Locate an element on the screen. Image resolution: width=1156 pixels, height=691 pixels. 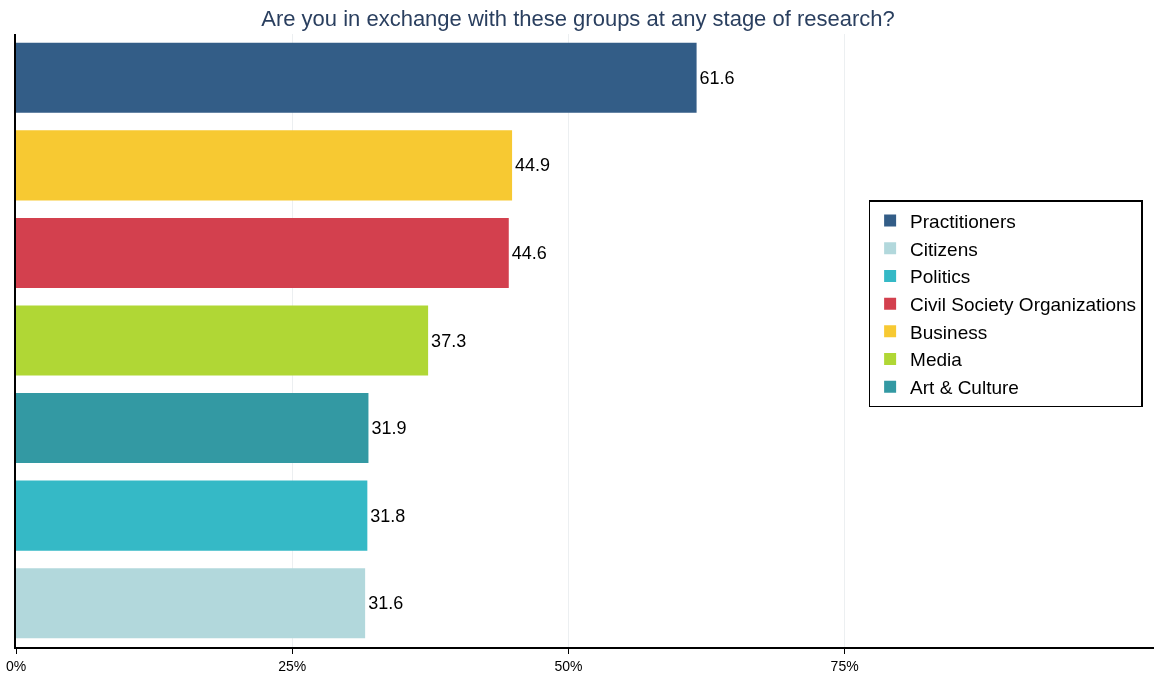
data-label: 44.6 is located at coordinates (529, 252).